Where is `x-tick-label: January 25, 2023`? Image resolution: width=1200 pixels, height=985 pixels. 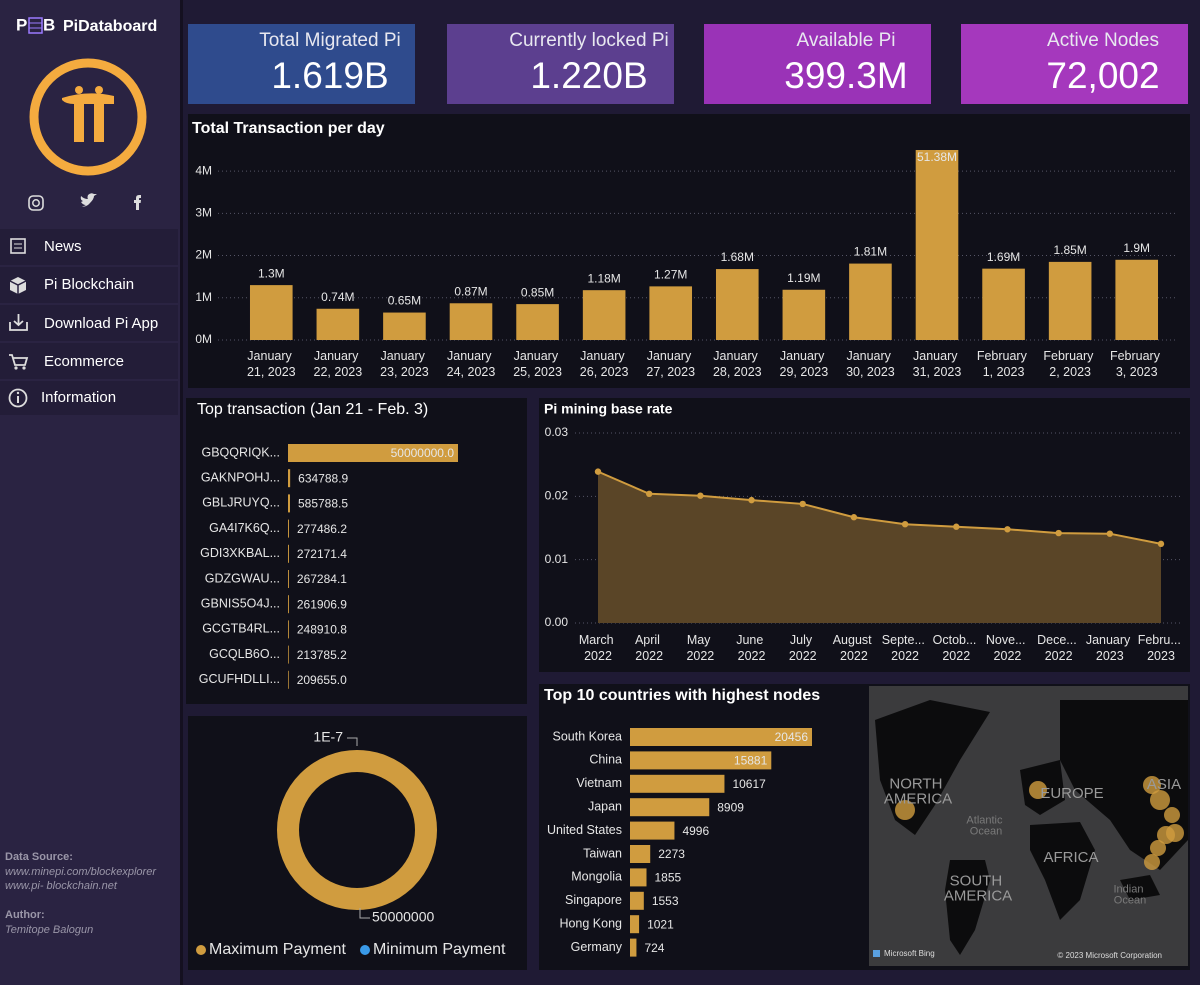
x-tick-label: January 25, 2023 is located at coordinates (537, 364).